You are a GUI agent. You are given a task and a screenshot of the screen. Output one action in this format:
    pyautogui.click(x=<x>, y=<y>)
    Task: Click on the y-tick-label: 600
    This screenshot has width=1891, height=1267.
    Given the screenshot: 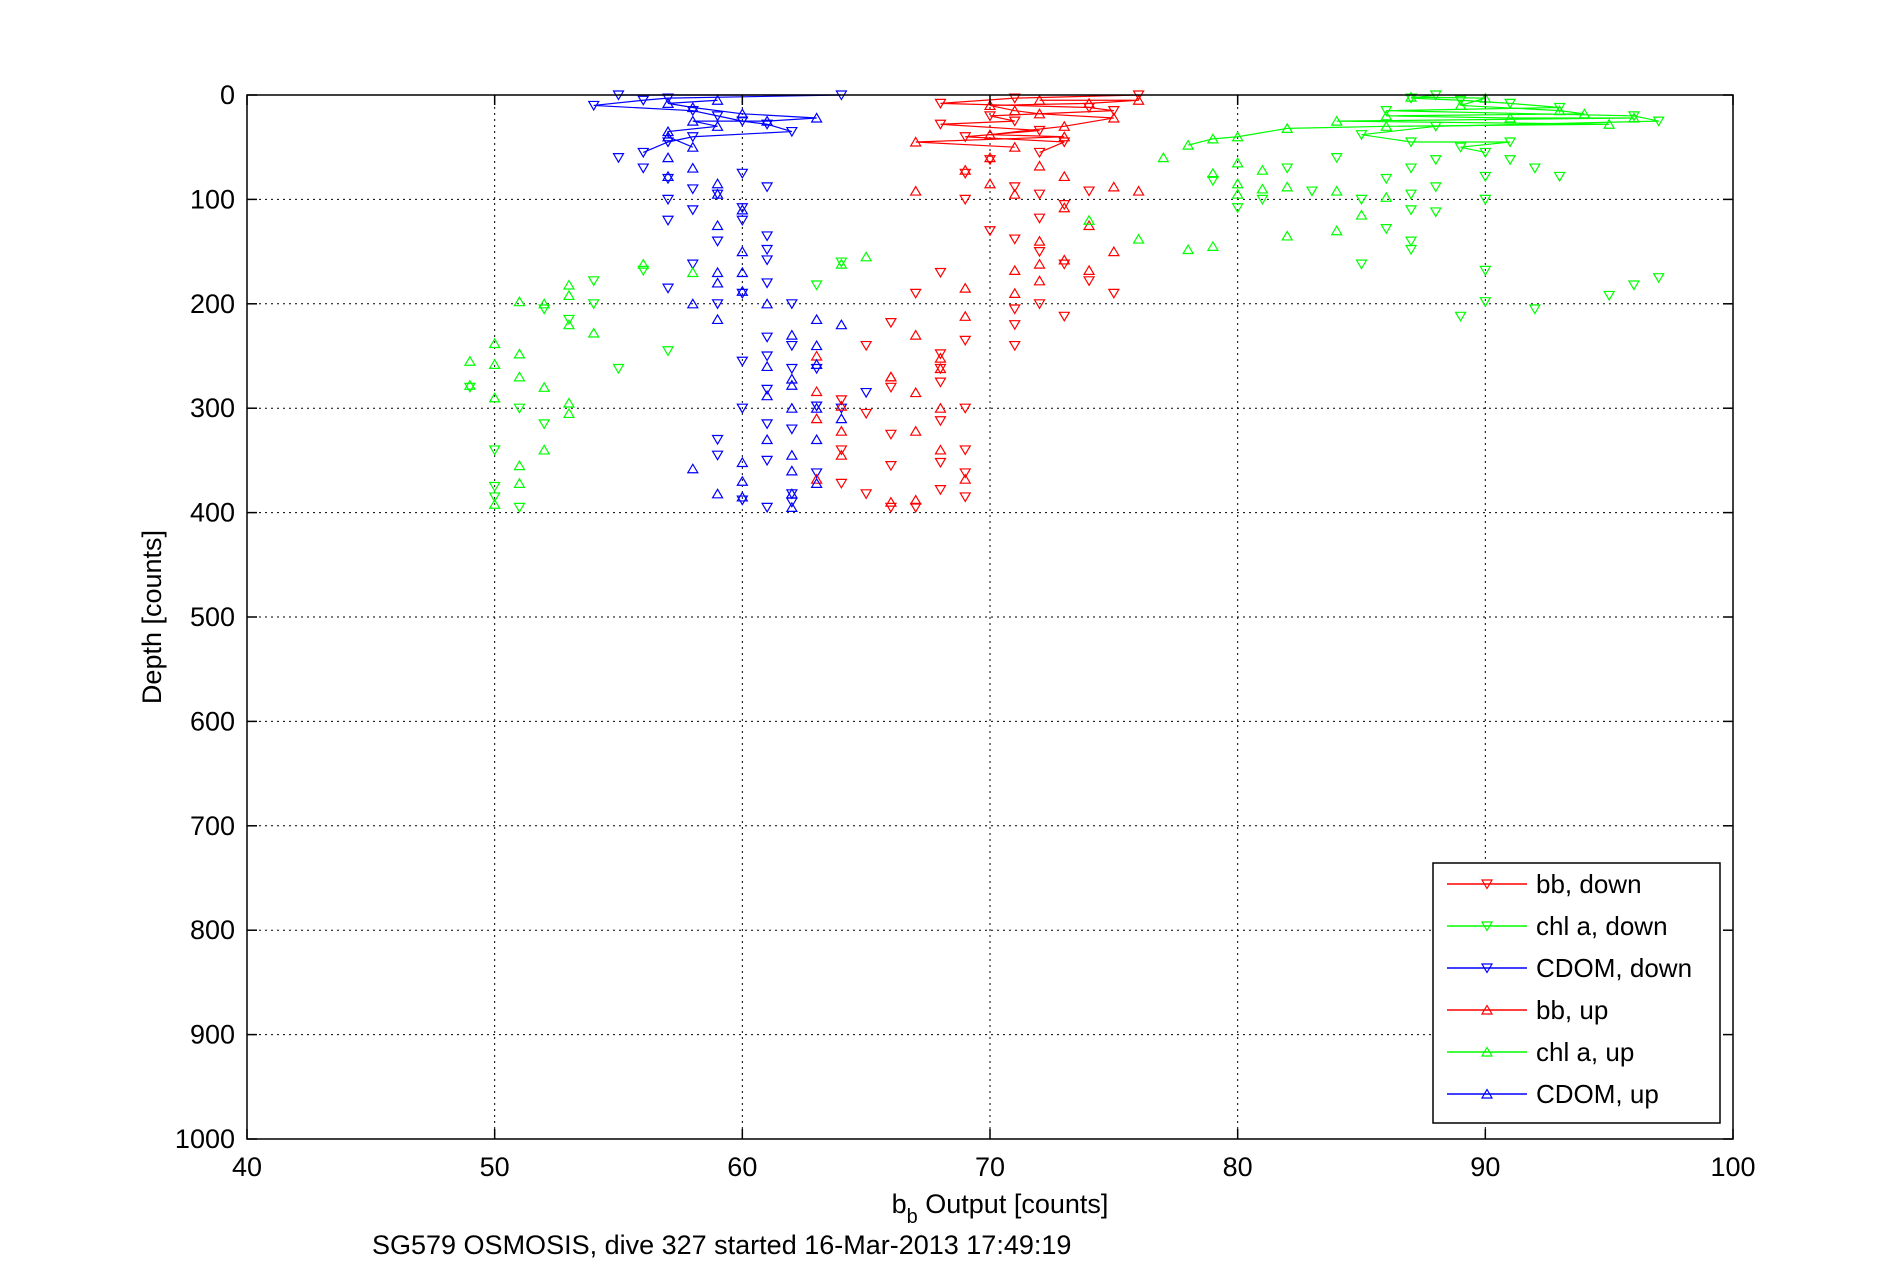 What is the action you would take?
    pyautogui.click(x=212, y=721)
    